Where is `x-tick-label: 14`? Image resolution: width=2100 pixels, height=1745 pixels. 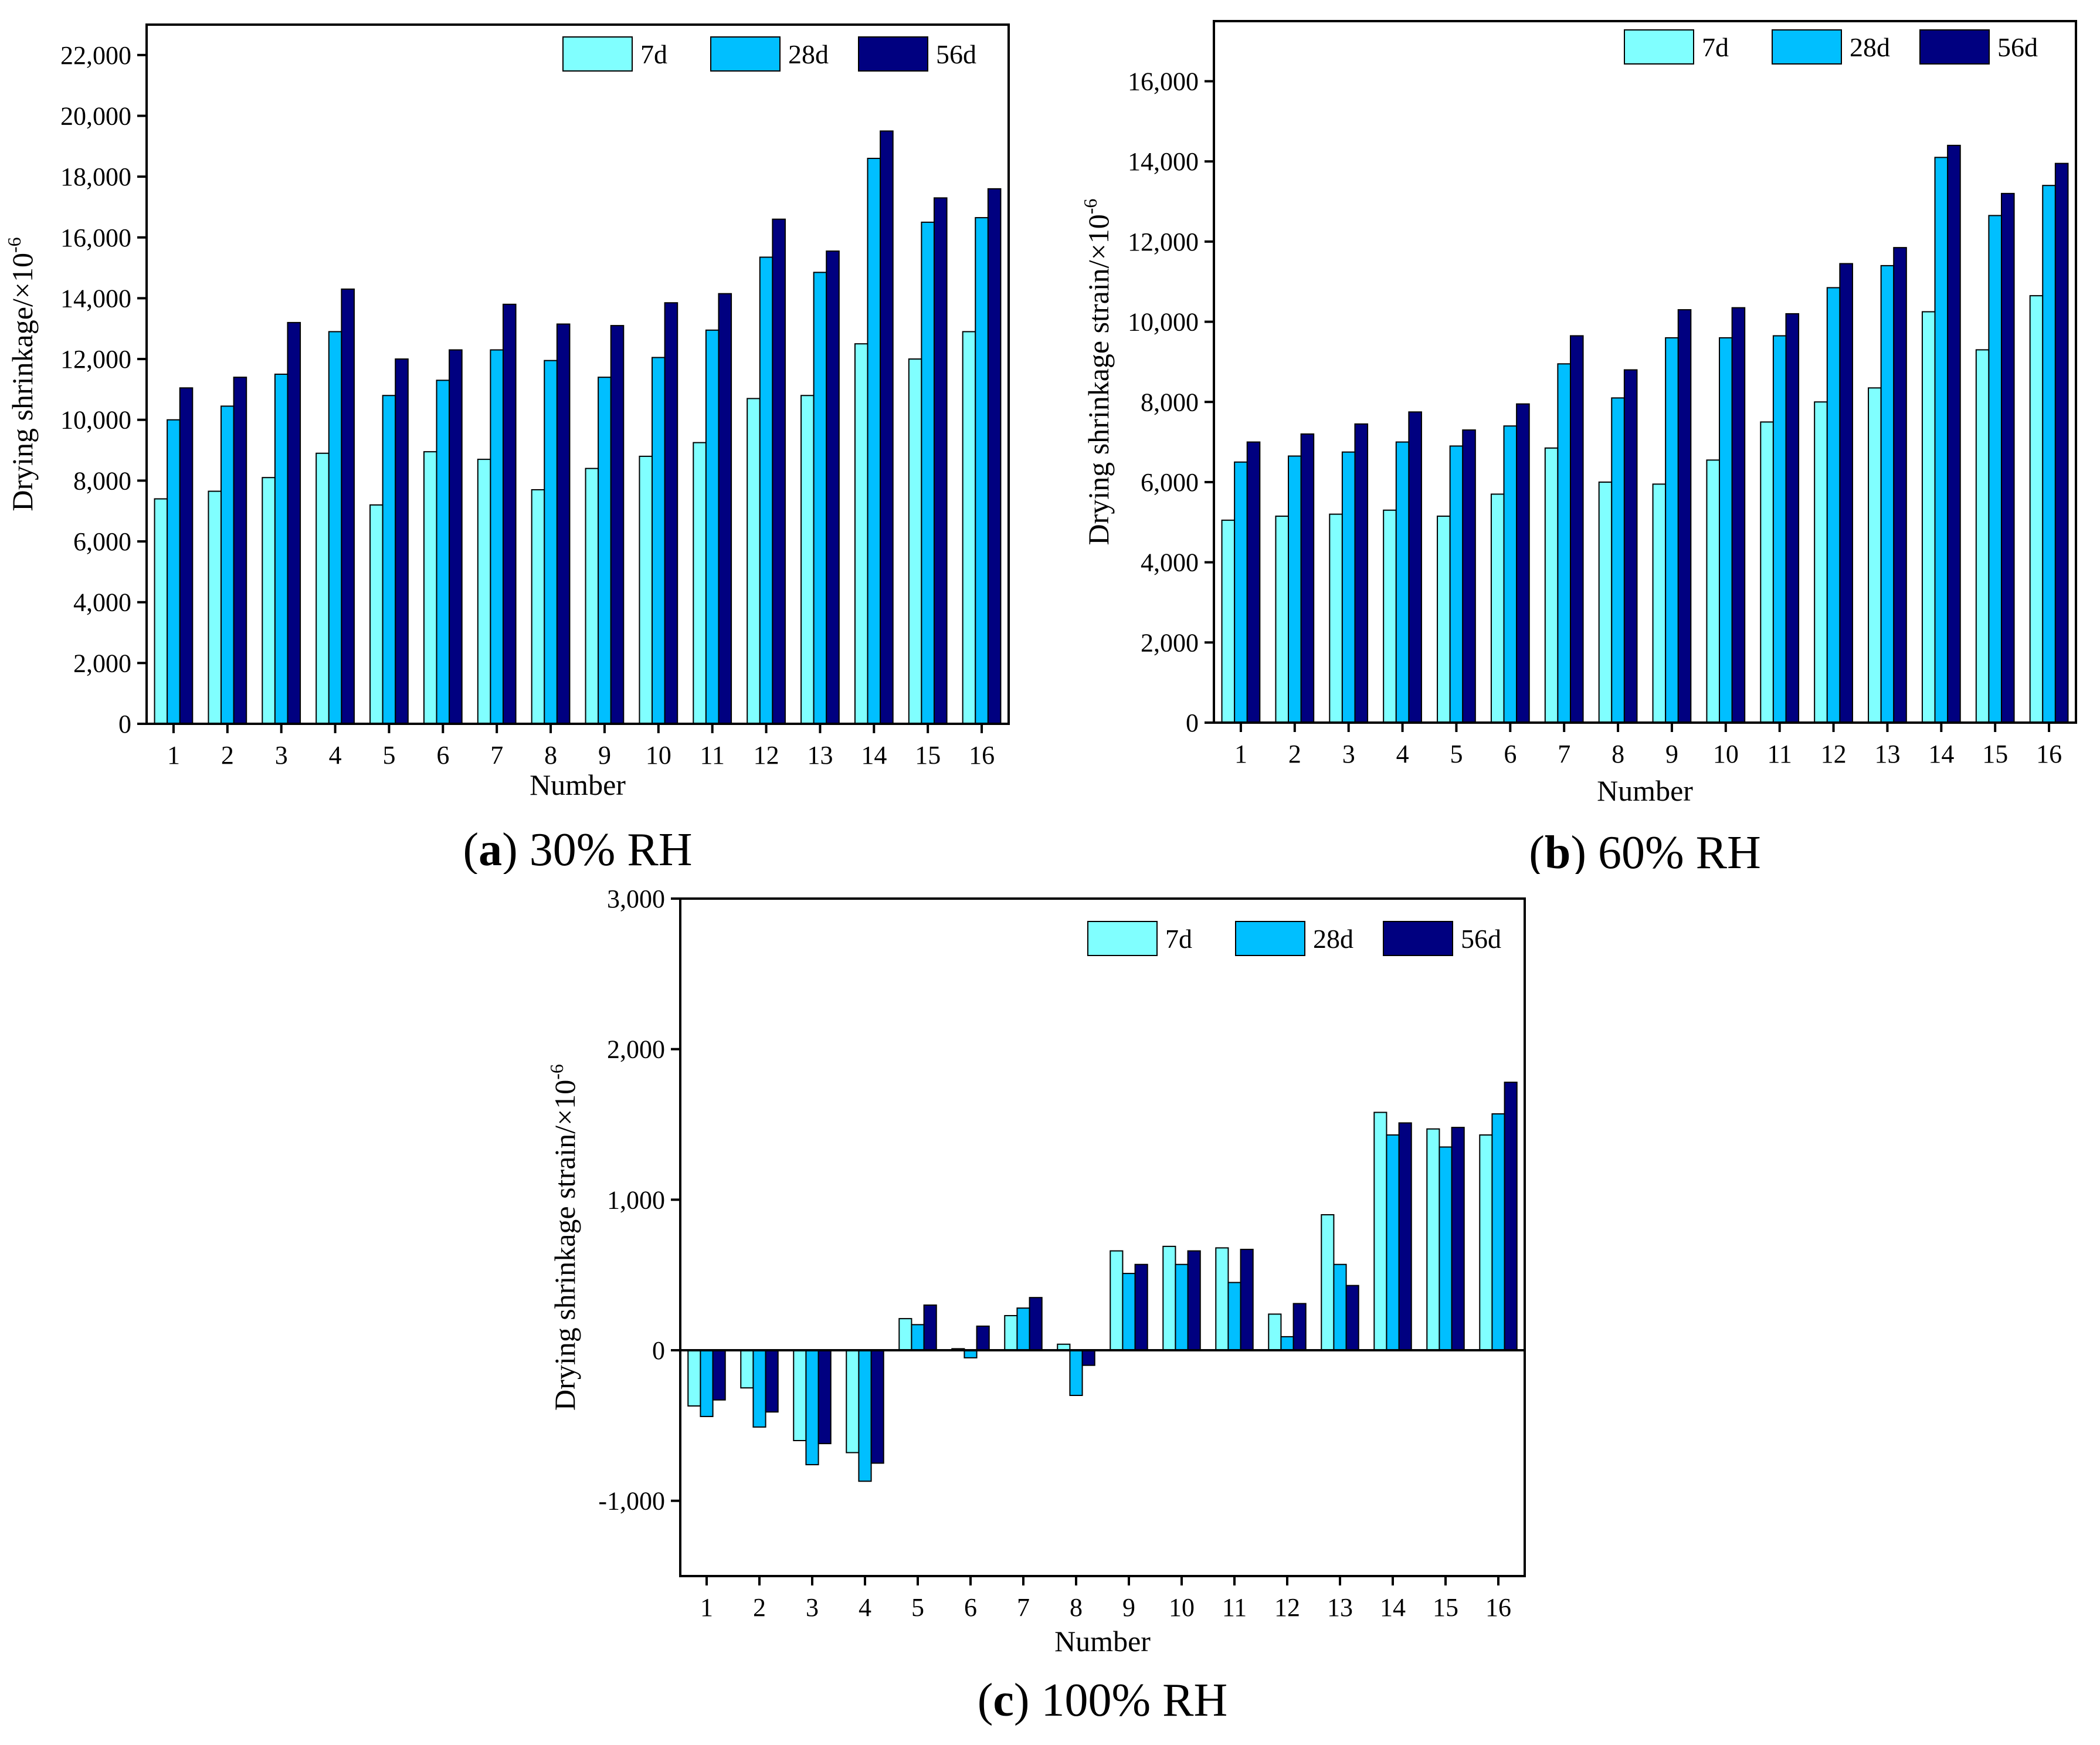
x-tick-label: 14 is located at coordinates (1393, 1607).